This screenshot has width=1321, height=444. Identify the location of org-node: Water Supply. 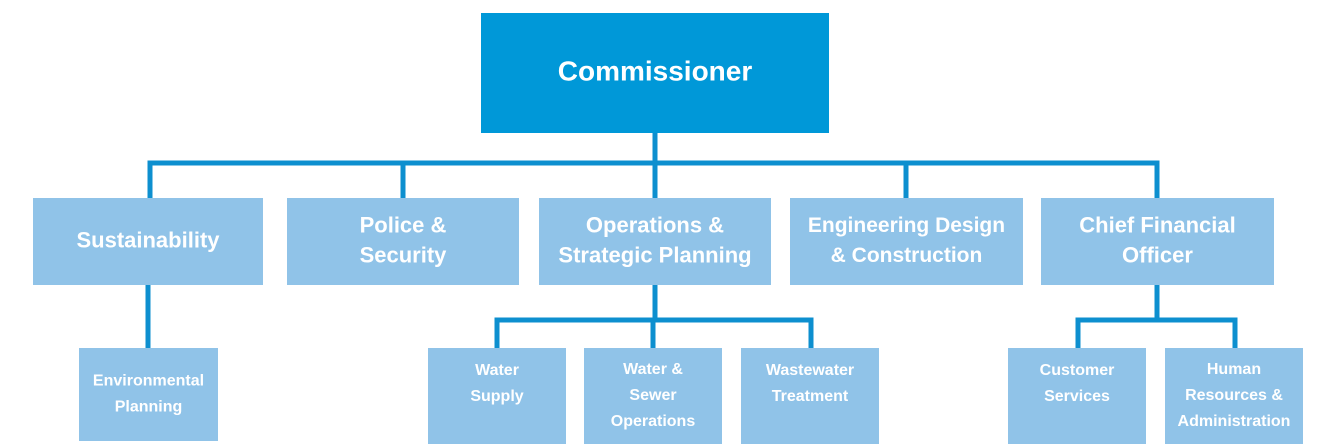
(497, 396).